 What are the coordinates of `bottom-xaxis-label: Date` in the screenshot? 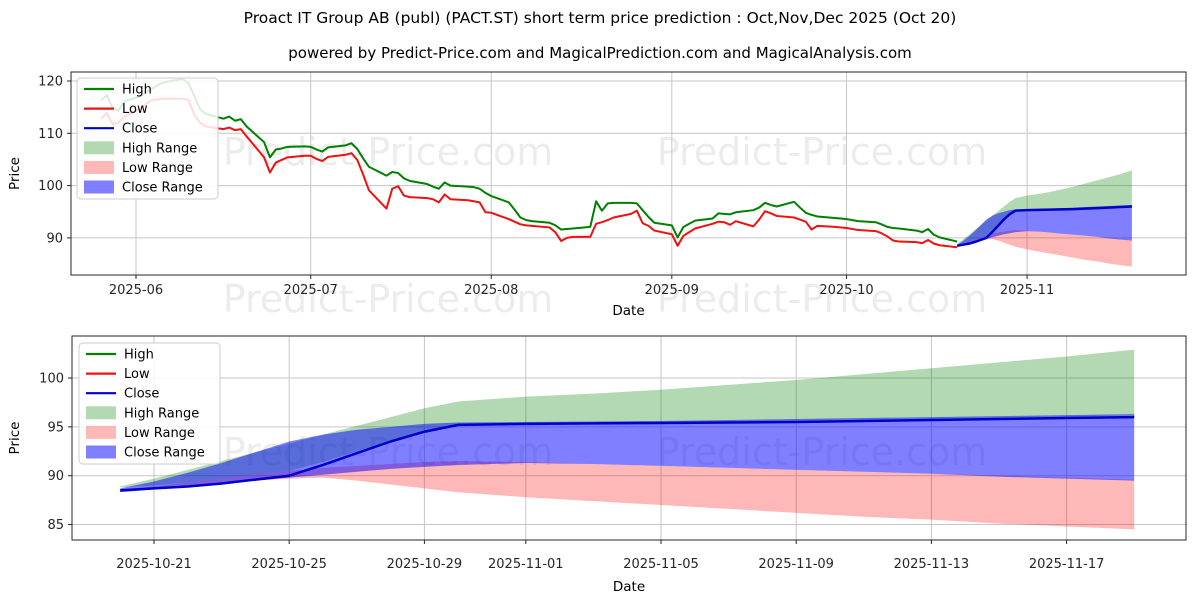 It's located at (629, 587).